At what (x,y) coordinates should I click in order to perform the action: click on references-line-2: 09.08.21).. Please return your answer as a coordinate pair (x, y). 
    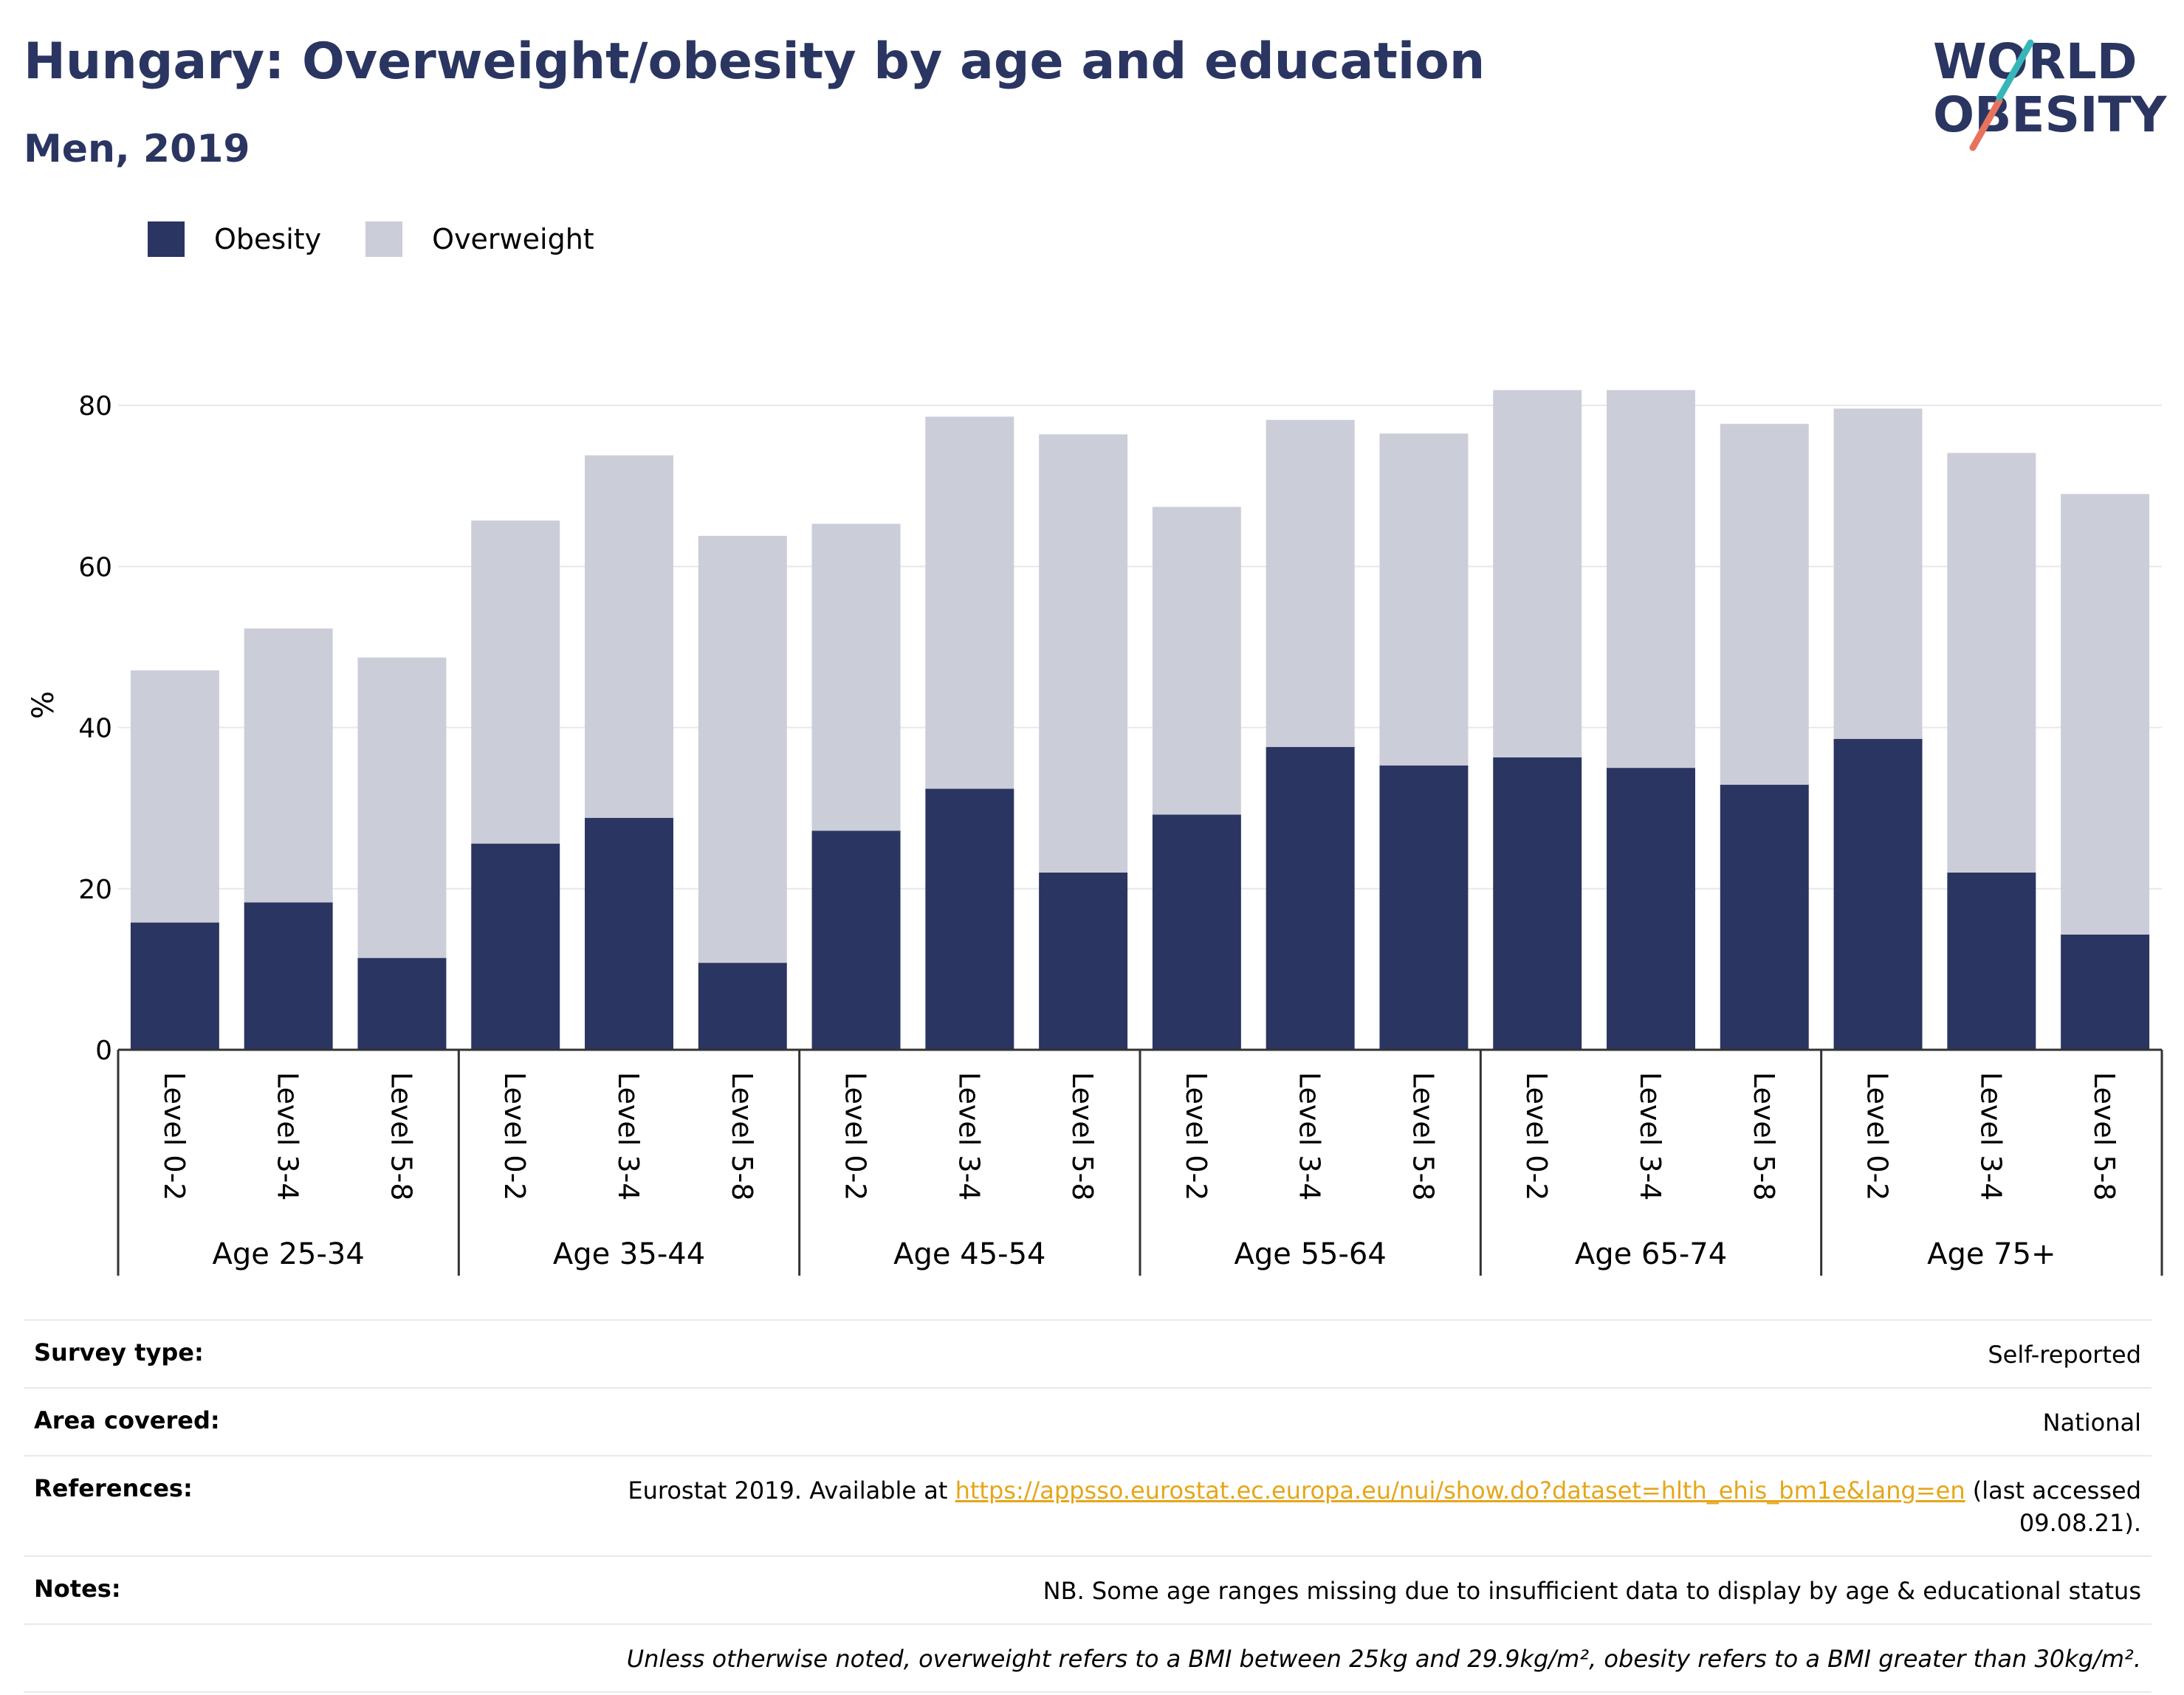
    Looking at the image, I should click on (2080, 1523).